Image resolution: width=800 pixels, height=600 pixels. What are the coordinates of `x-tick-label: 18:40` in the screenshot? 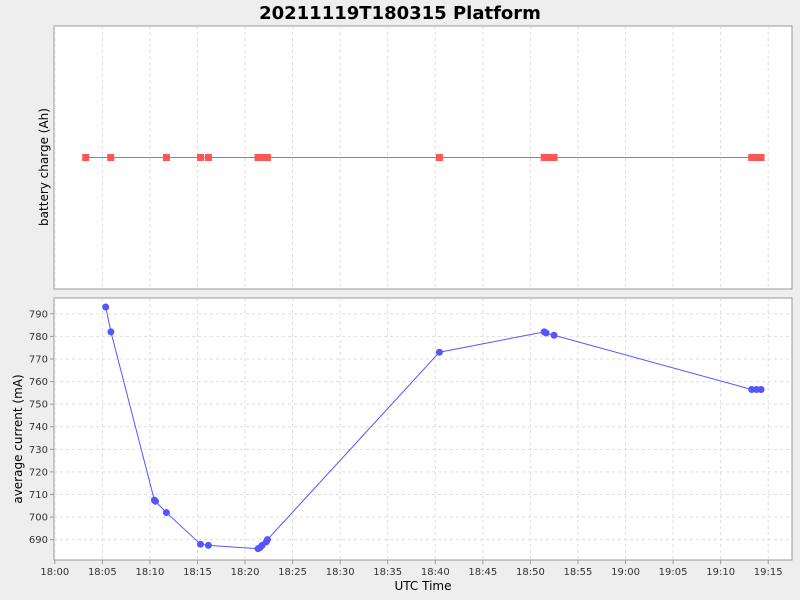 It's located at (435, 572).